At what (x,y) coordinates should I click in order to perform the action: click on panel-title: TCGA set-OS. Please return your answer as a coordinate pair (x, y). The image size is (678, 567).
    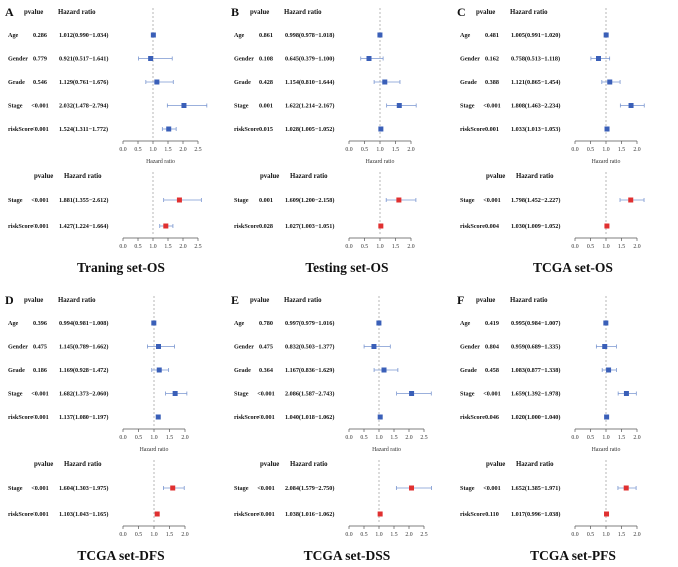
    Looking at the image, I should click on (573, 267).